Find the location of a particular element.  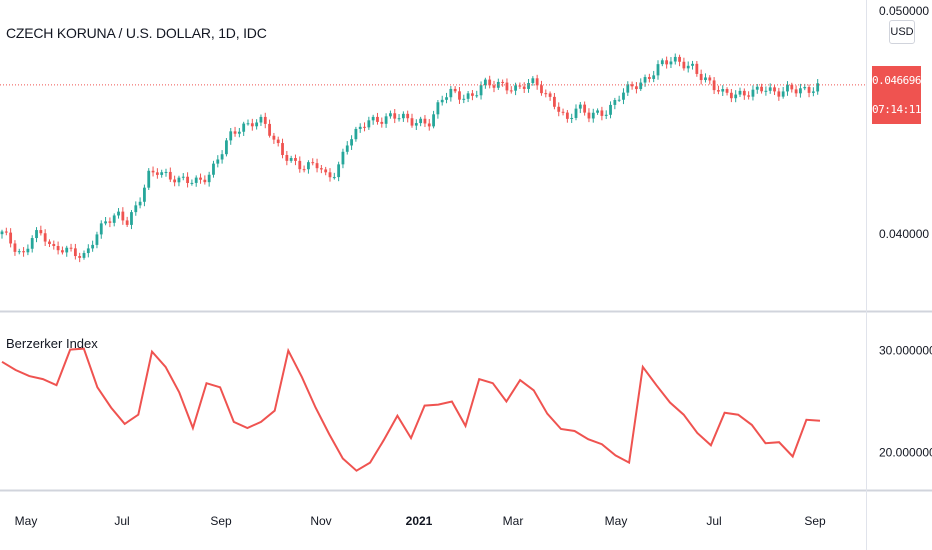

time-tick-label: Jul is located at coordinates (121, 521).